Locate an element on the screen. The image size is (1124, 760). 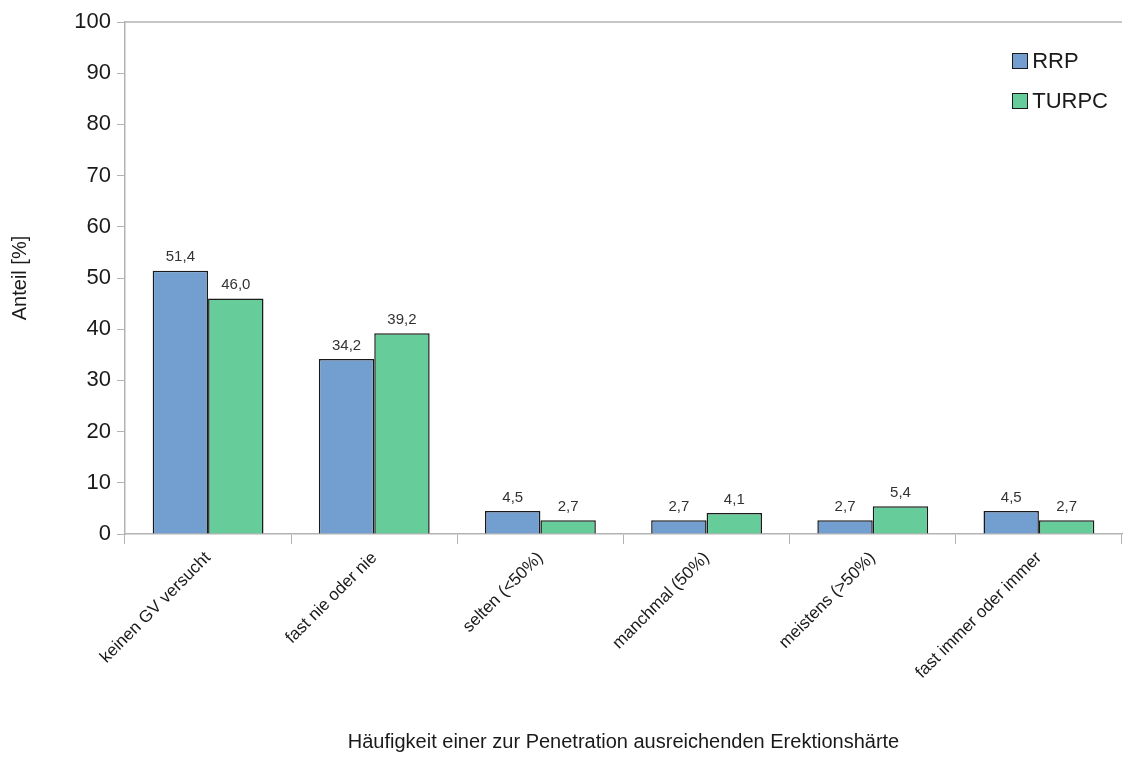
y-tick-label: 20 is located at coordinates (98, 430).